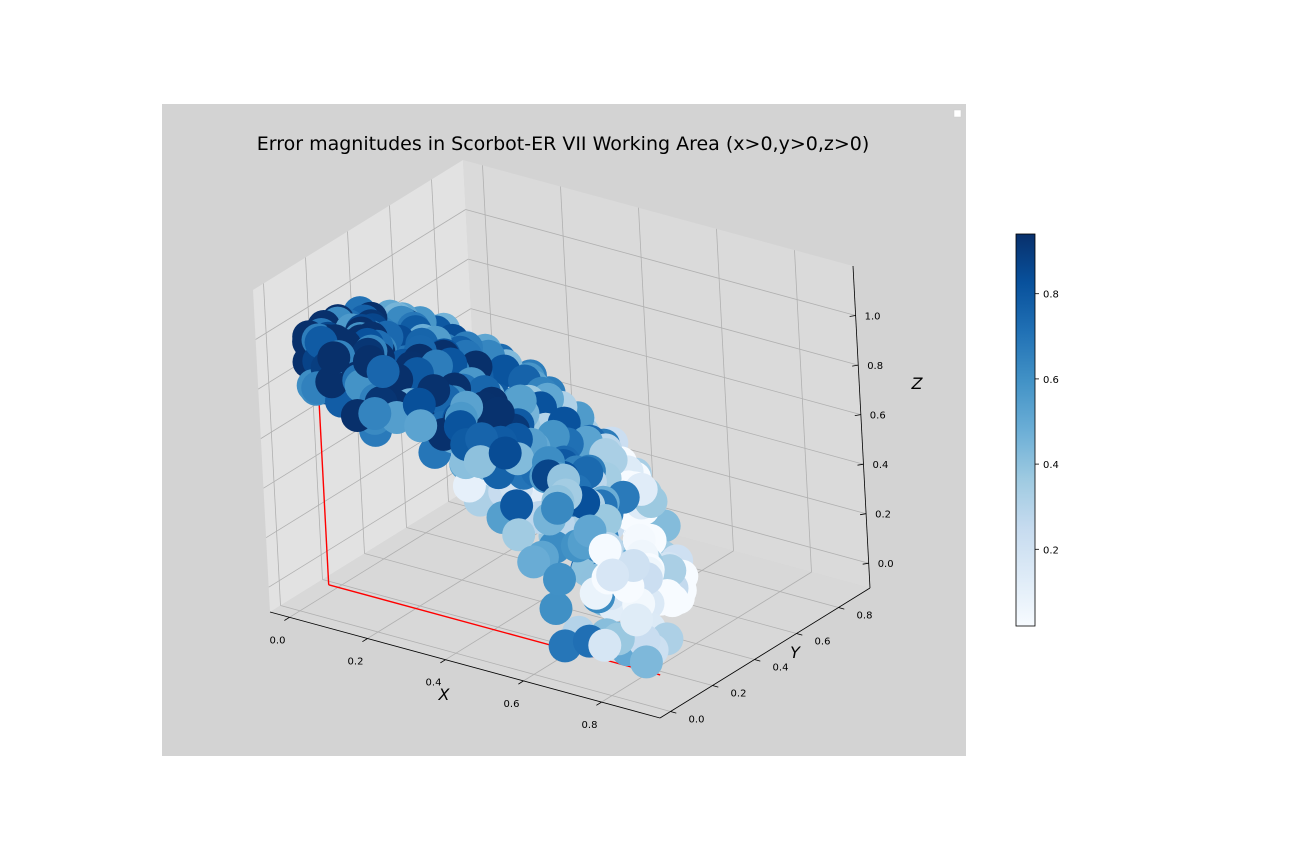  Describe the element at coordinates (444, 694) in the screenshot. I see `x-axis-label: X` at that location.